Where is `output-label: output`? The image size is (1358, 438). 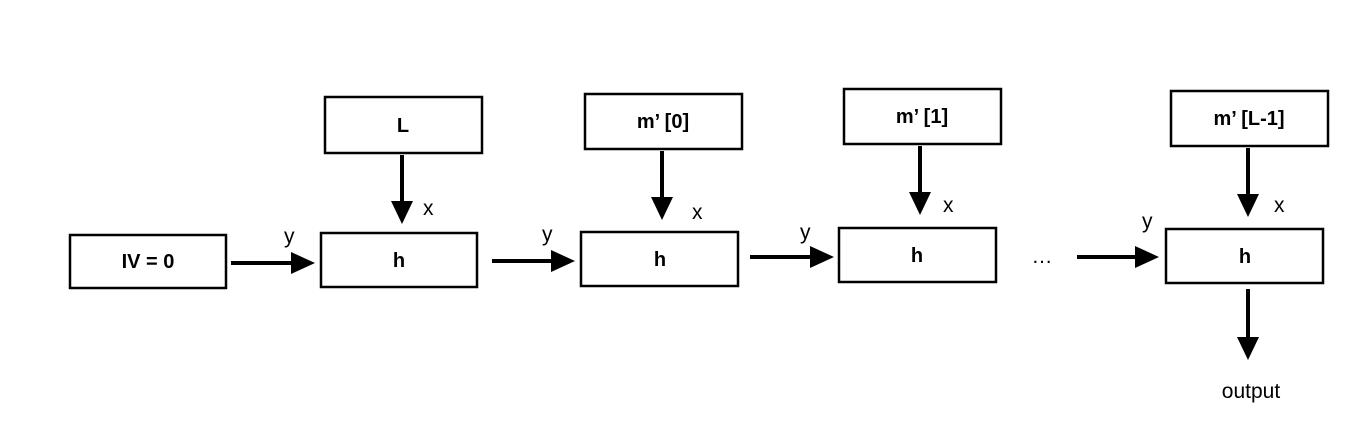 output-label: output is located at coordinates (1251, 391).